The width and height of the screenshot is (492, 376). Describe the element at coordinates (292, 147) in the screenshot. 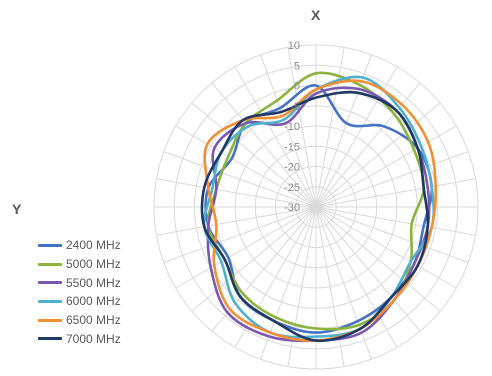

I see `radial-tick-label: -15` at that location.